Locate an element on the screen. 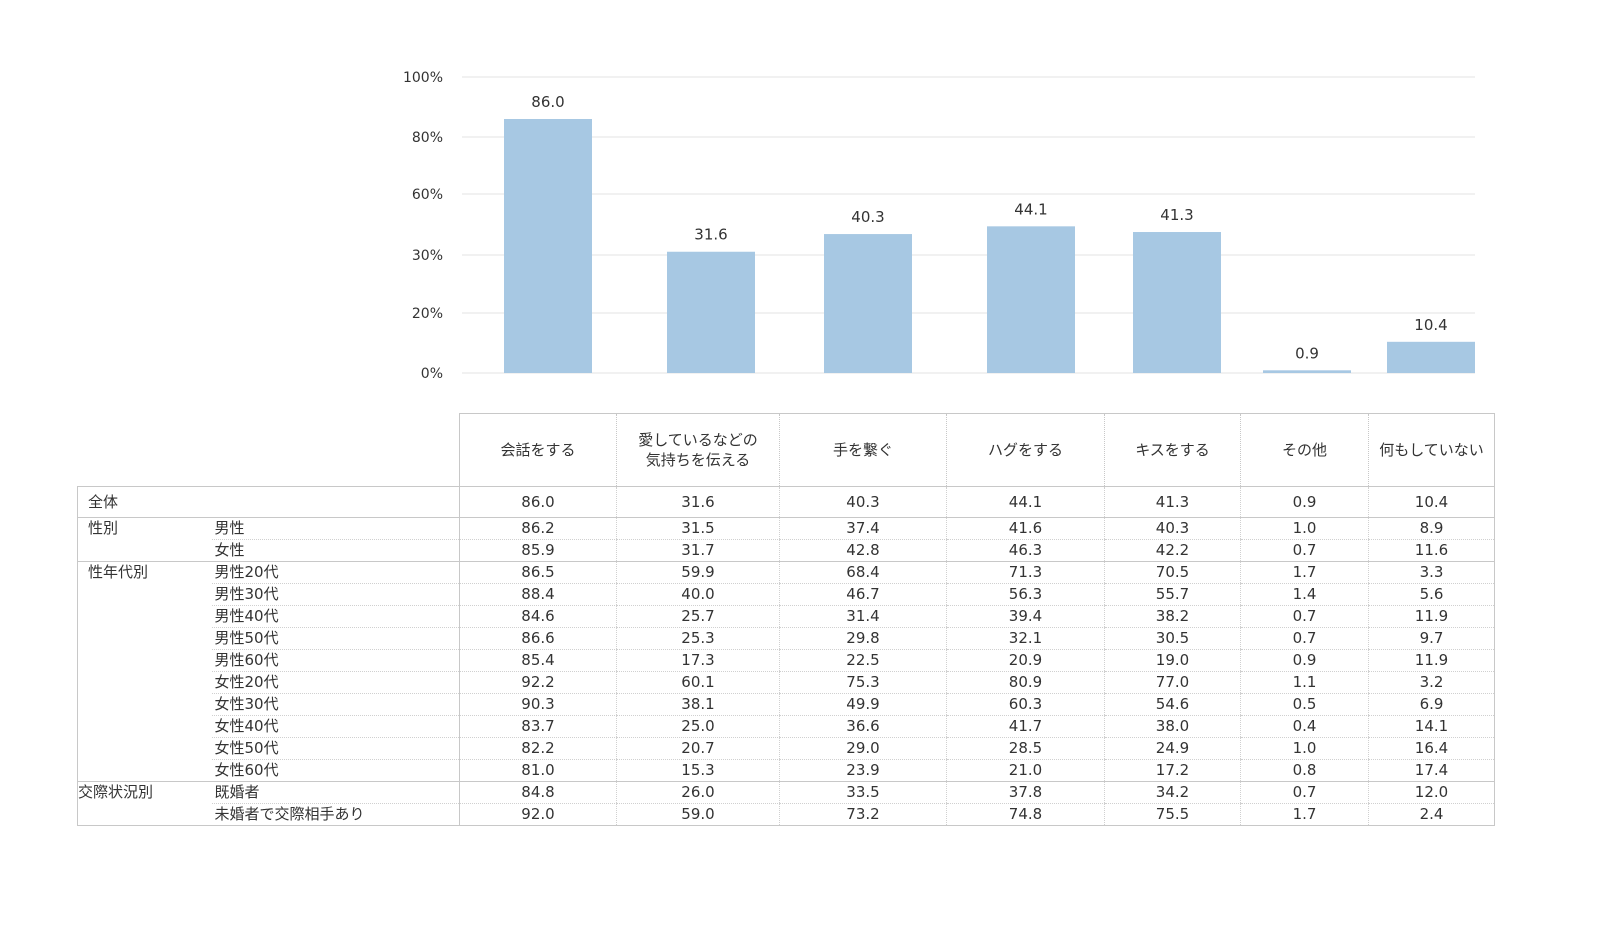 This screenshot has height=938, width=1600. table-cell: 28.5 is located at coordinates (1025, 748).